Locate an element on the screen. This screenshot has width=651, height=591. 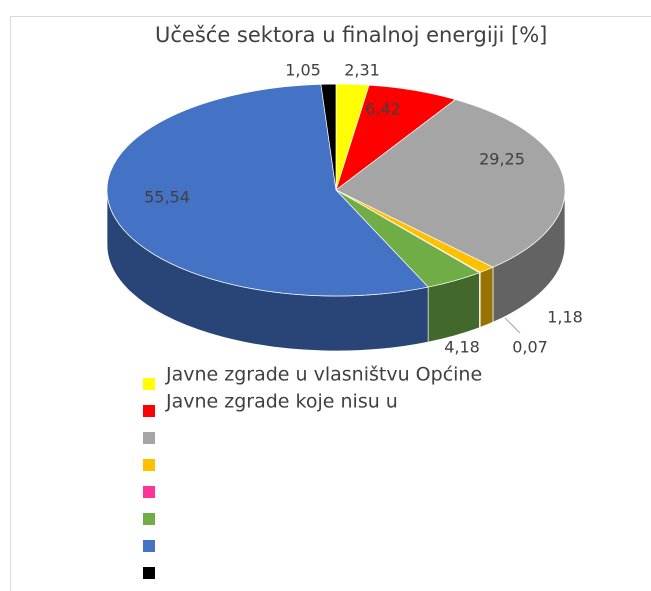
data-label: 55,54 is located at coordinates (167, 197).